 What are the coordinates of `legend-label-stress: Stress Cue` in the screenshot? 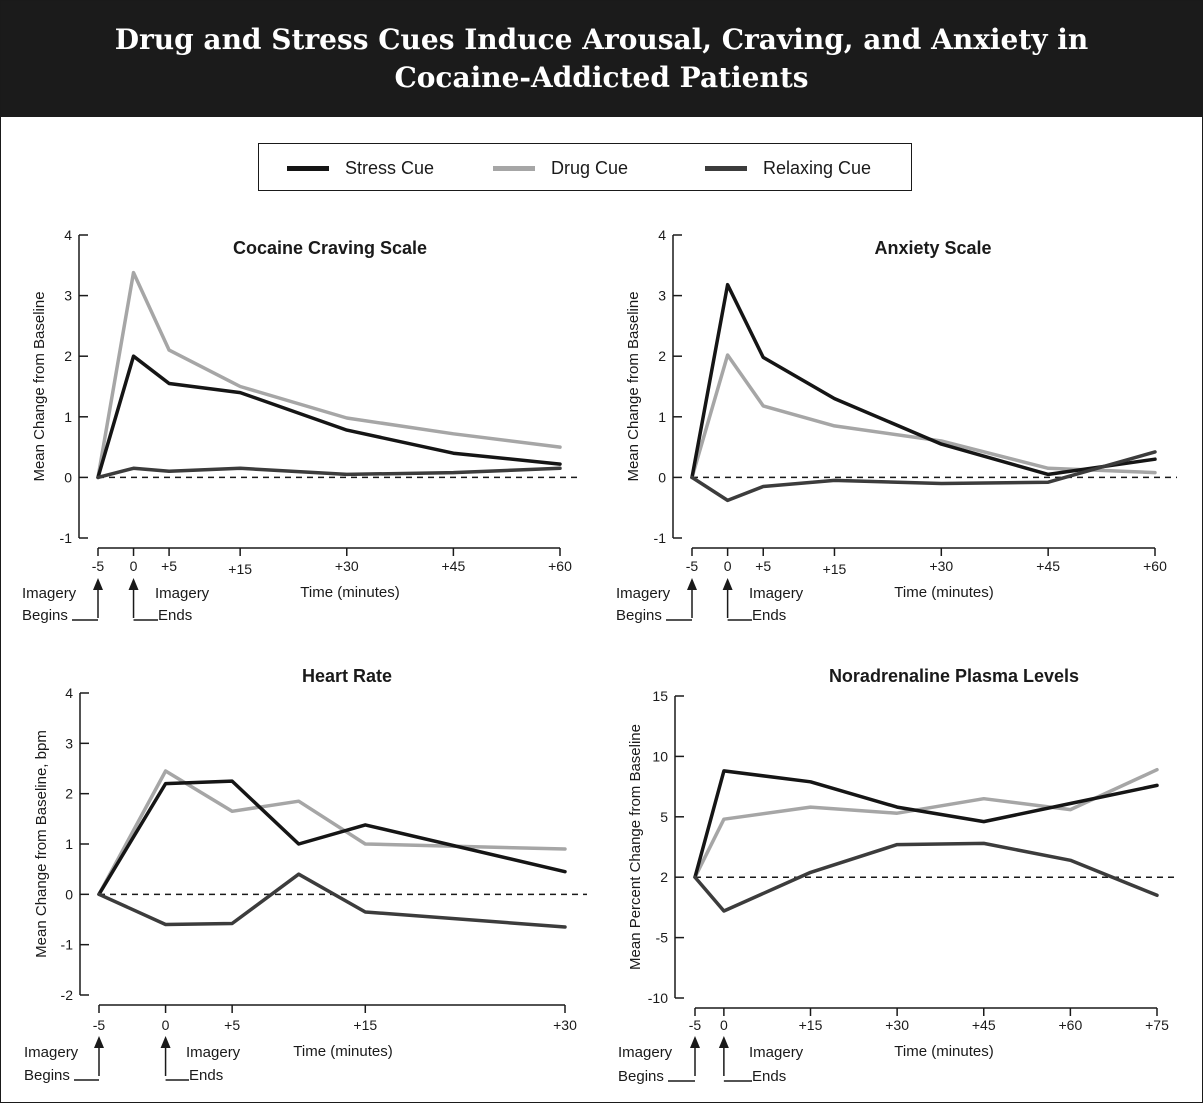 It's located at (390, 167).